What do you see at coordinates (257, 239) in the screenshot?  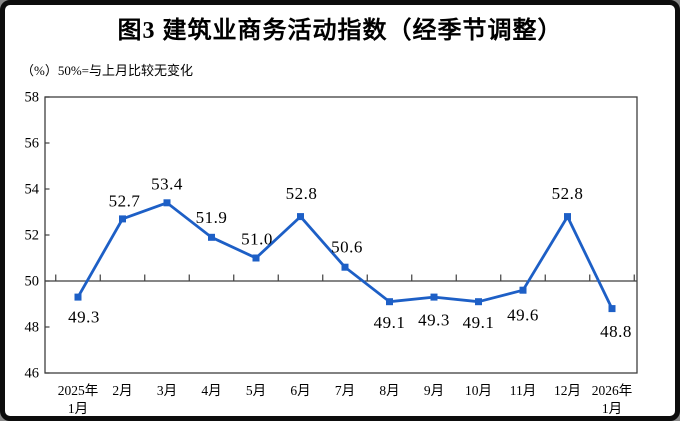 I see `data-label: 51.0` at bounding box center [257, 239].